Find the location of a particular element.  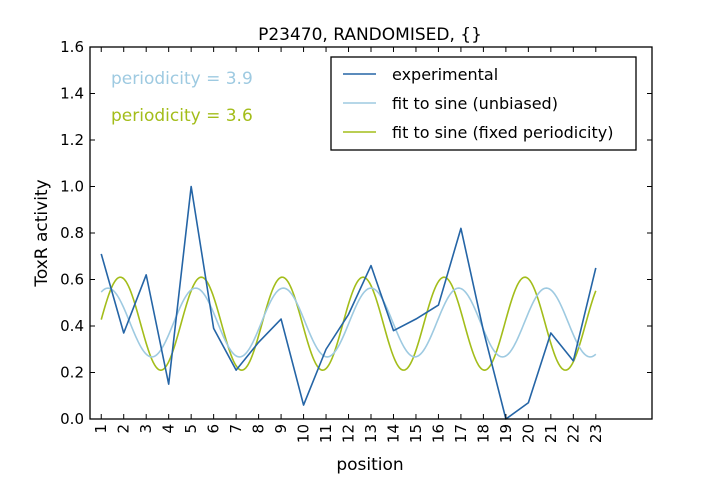

x-tick-label: 14 is located at coordinates (393, 433).